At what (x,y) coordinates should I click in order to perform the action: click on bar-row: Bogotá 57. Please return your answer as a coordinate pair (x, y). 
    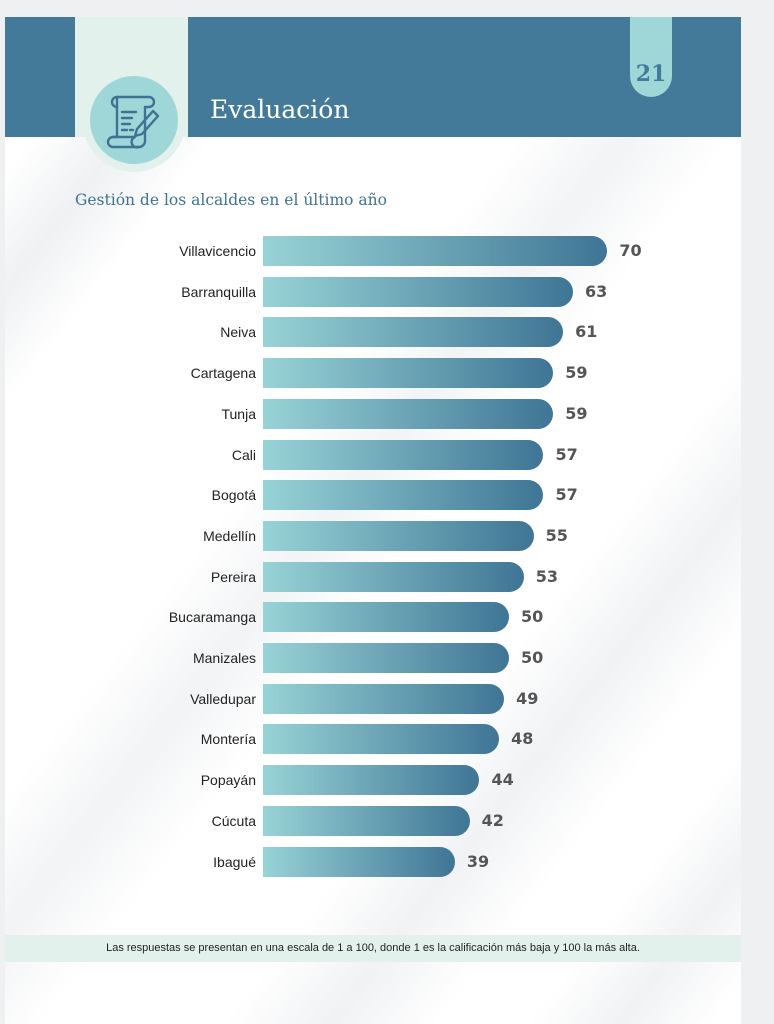
    Looking at the image, I should click on (373, 495).